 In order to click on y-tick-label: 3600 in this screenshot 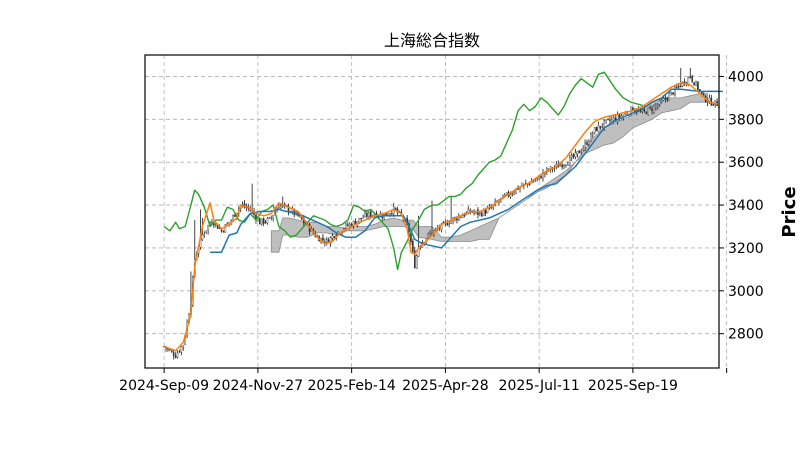, I will do `click(746, 163)`.